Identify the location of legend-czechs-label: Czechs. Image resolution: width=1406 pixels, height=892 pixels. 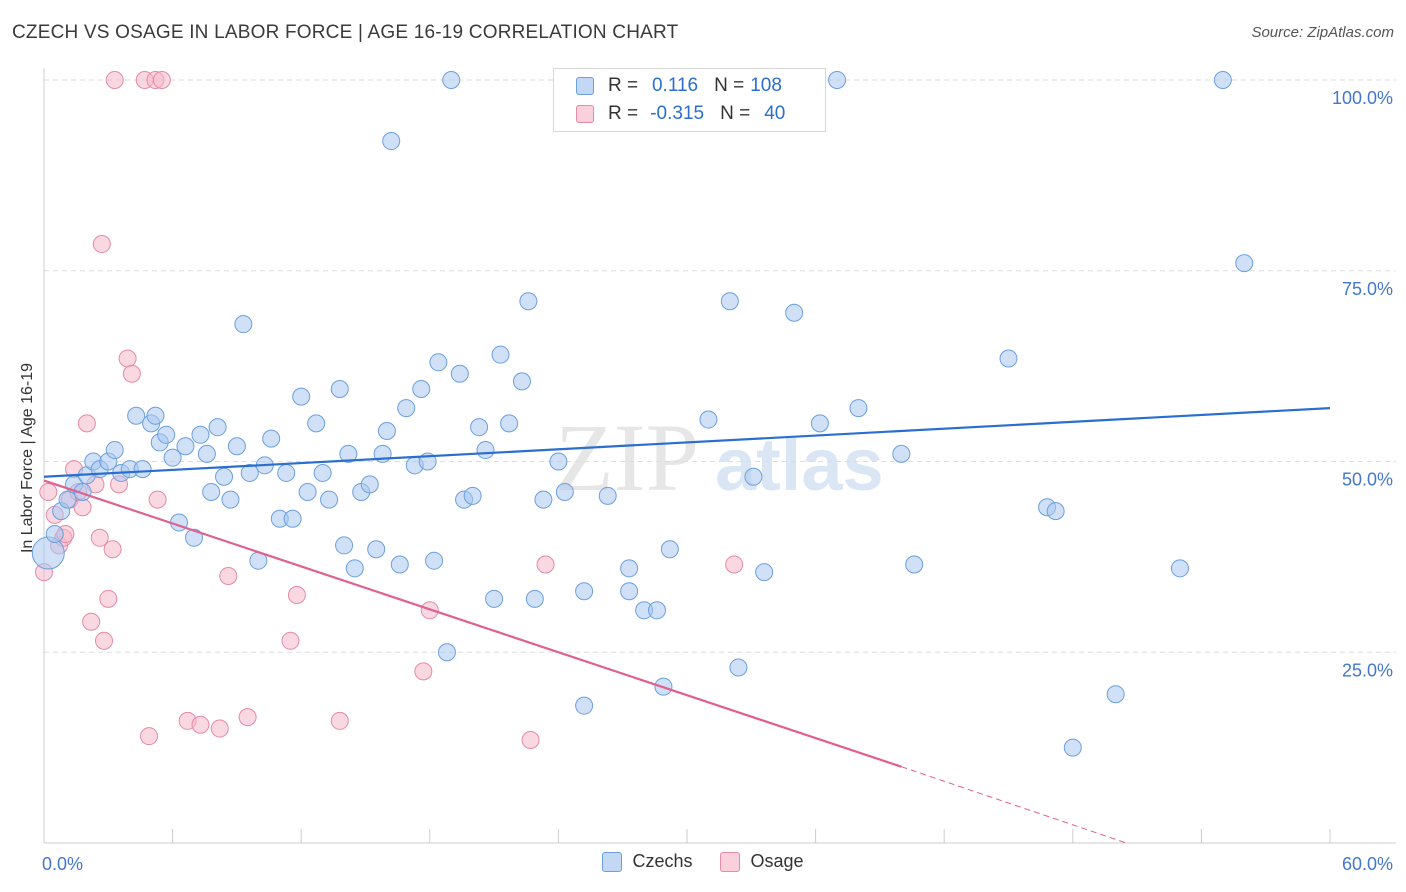
(662, 861).